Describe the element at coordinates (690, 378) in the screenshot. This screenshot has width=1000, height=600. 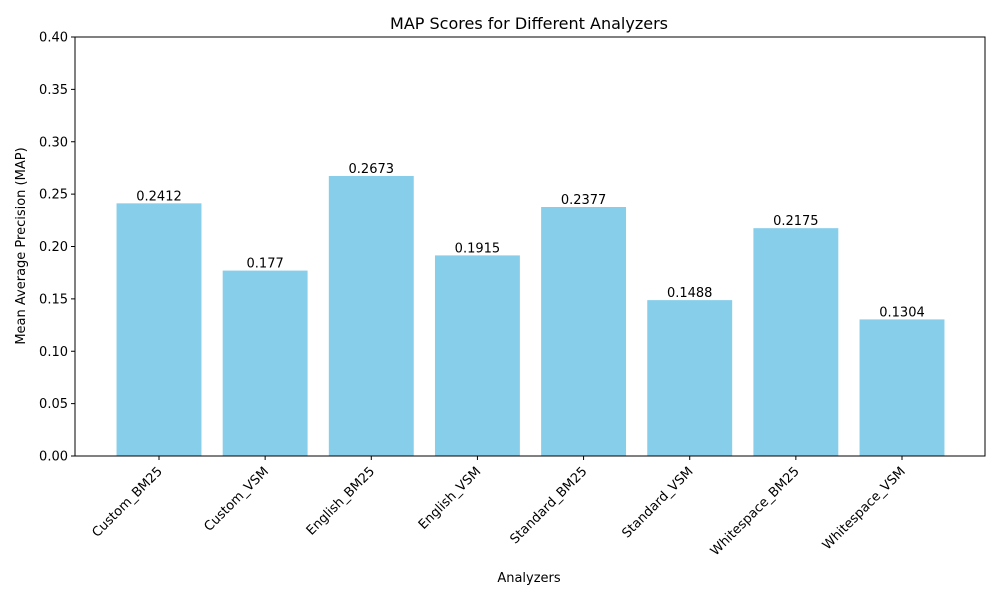
I see `bar-standard-vsm` at that location.